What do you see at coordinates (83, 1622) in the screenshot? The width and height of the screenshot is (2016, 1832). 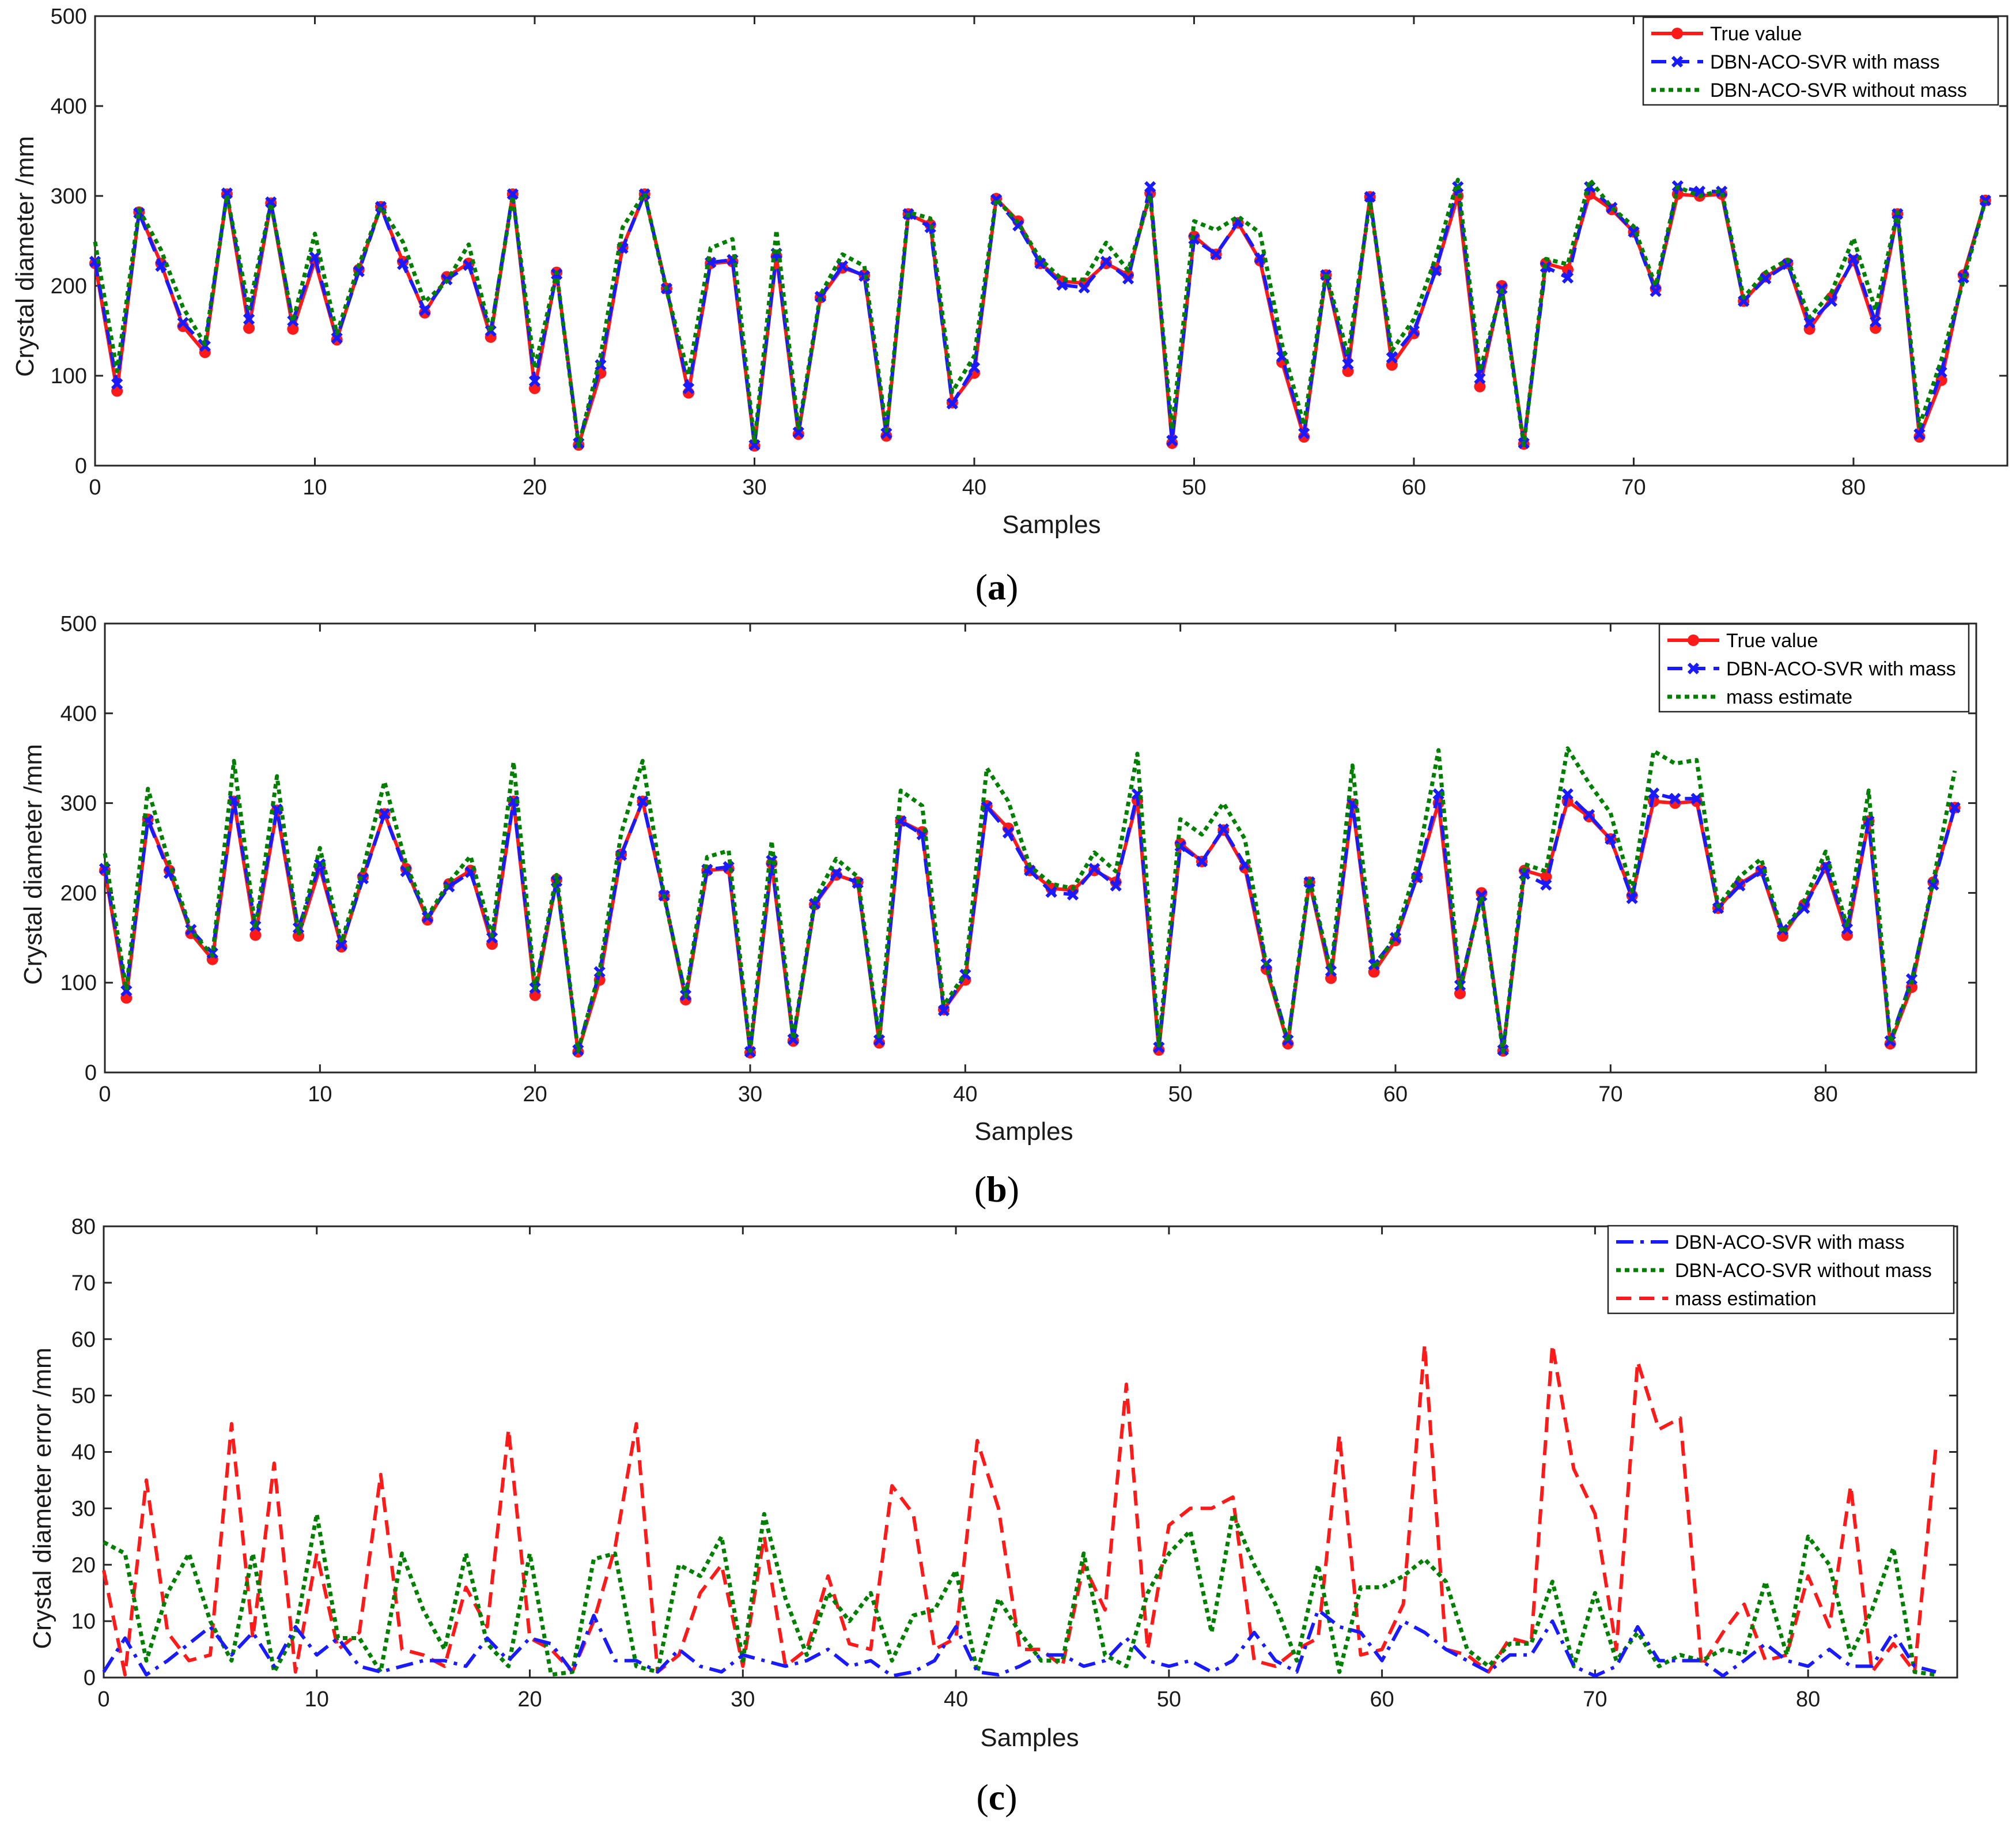 I see `y-tick-label: 10` at bounding box center [83, 1622].